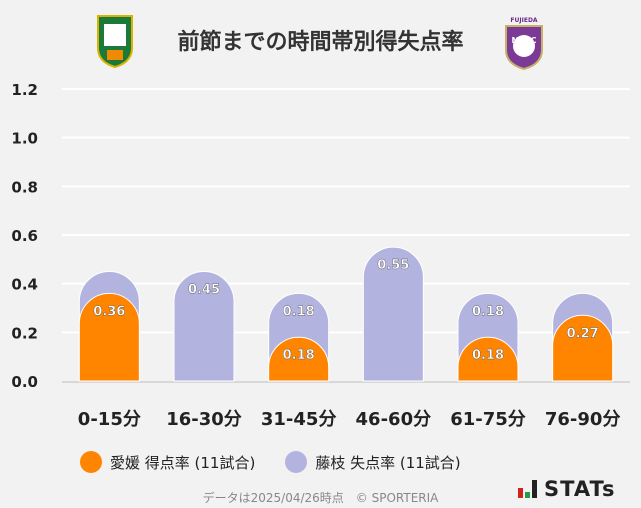 The image size is (641, 508). I want to click on stats-brand: STATs, so click(566, 489).